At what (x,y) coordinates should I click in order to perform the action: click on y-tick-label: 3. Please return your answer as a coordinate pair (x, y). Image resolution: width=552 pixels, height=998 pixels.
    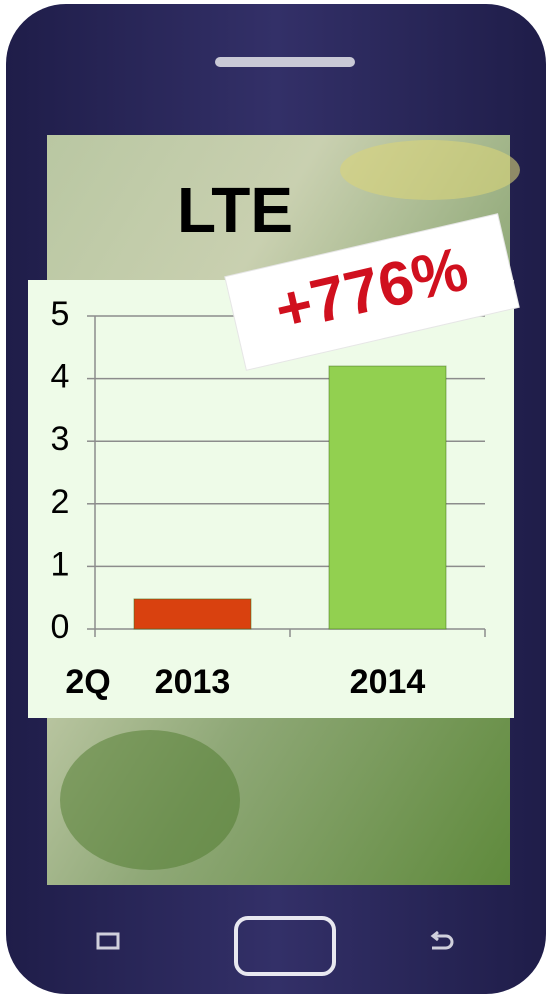
    Looking at the image, I should click on (60, 439).